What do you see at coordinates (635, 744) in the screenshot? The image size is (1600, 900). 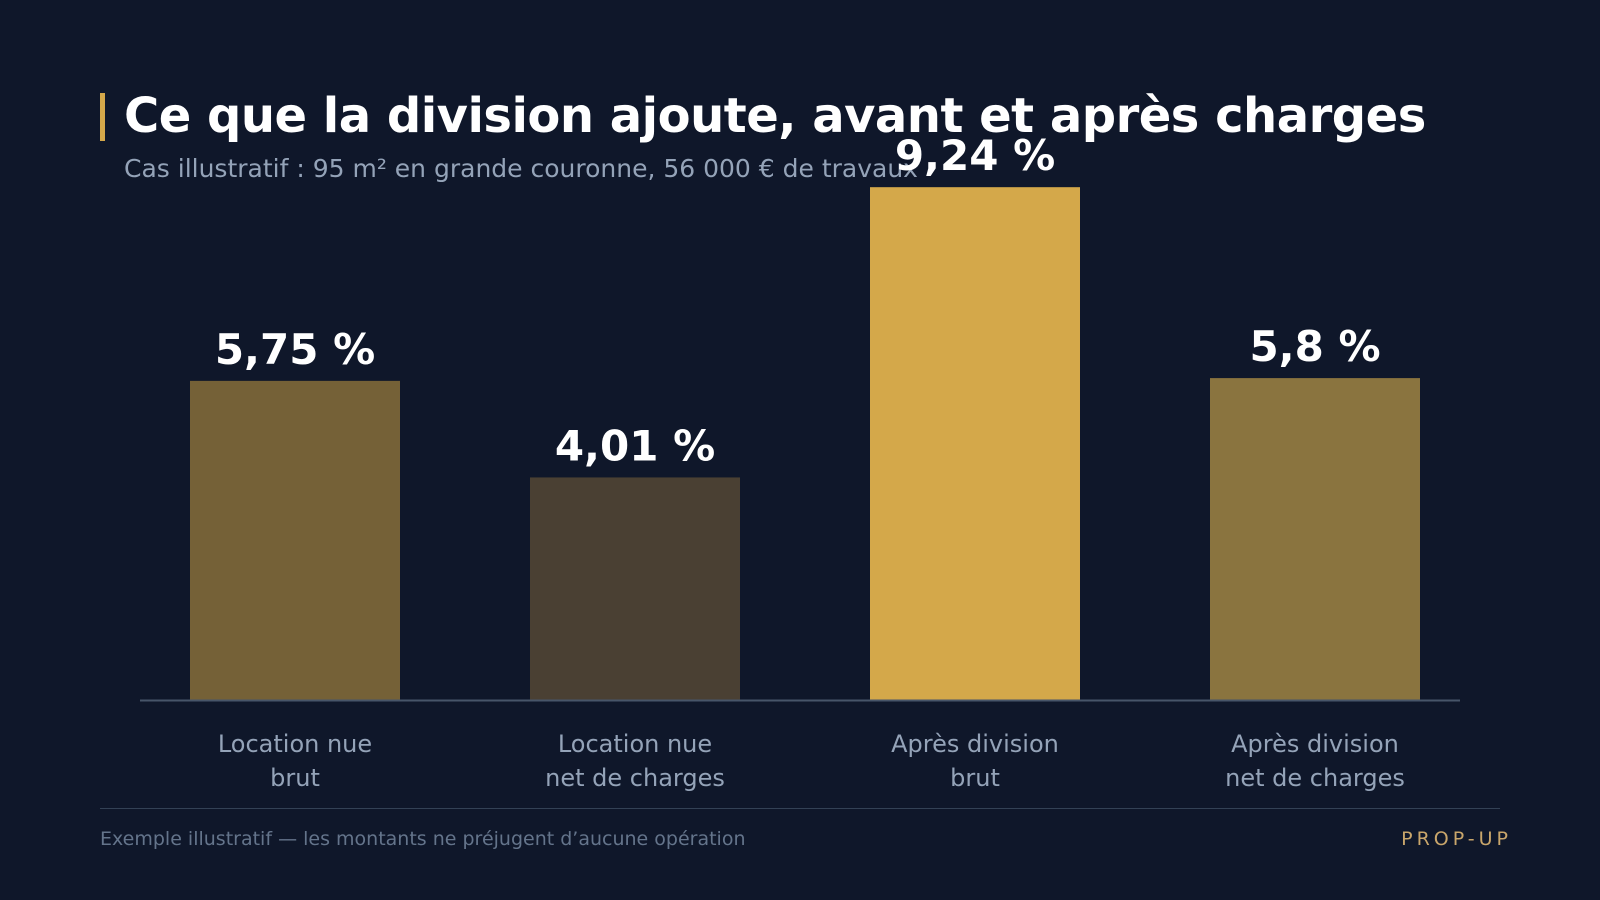 I see `category-label-2-line-1: Location nue` at bounding box center [635, 744].